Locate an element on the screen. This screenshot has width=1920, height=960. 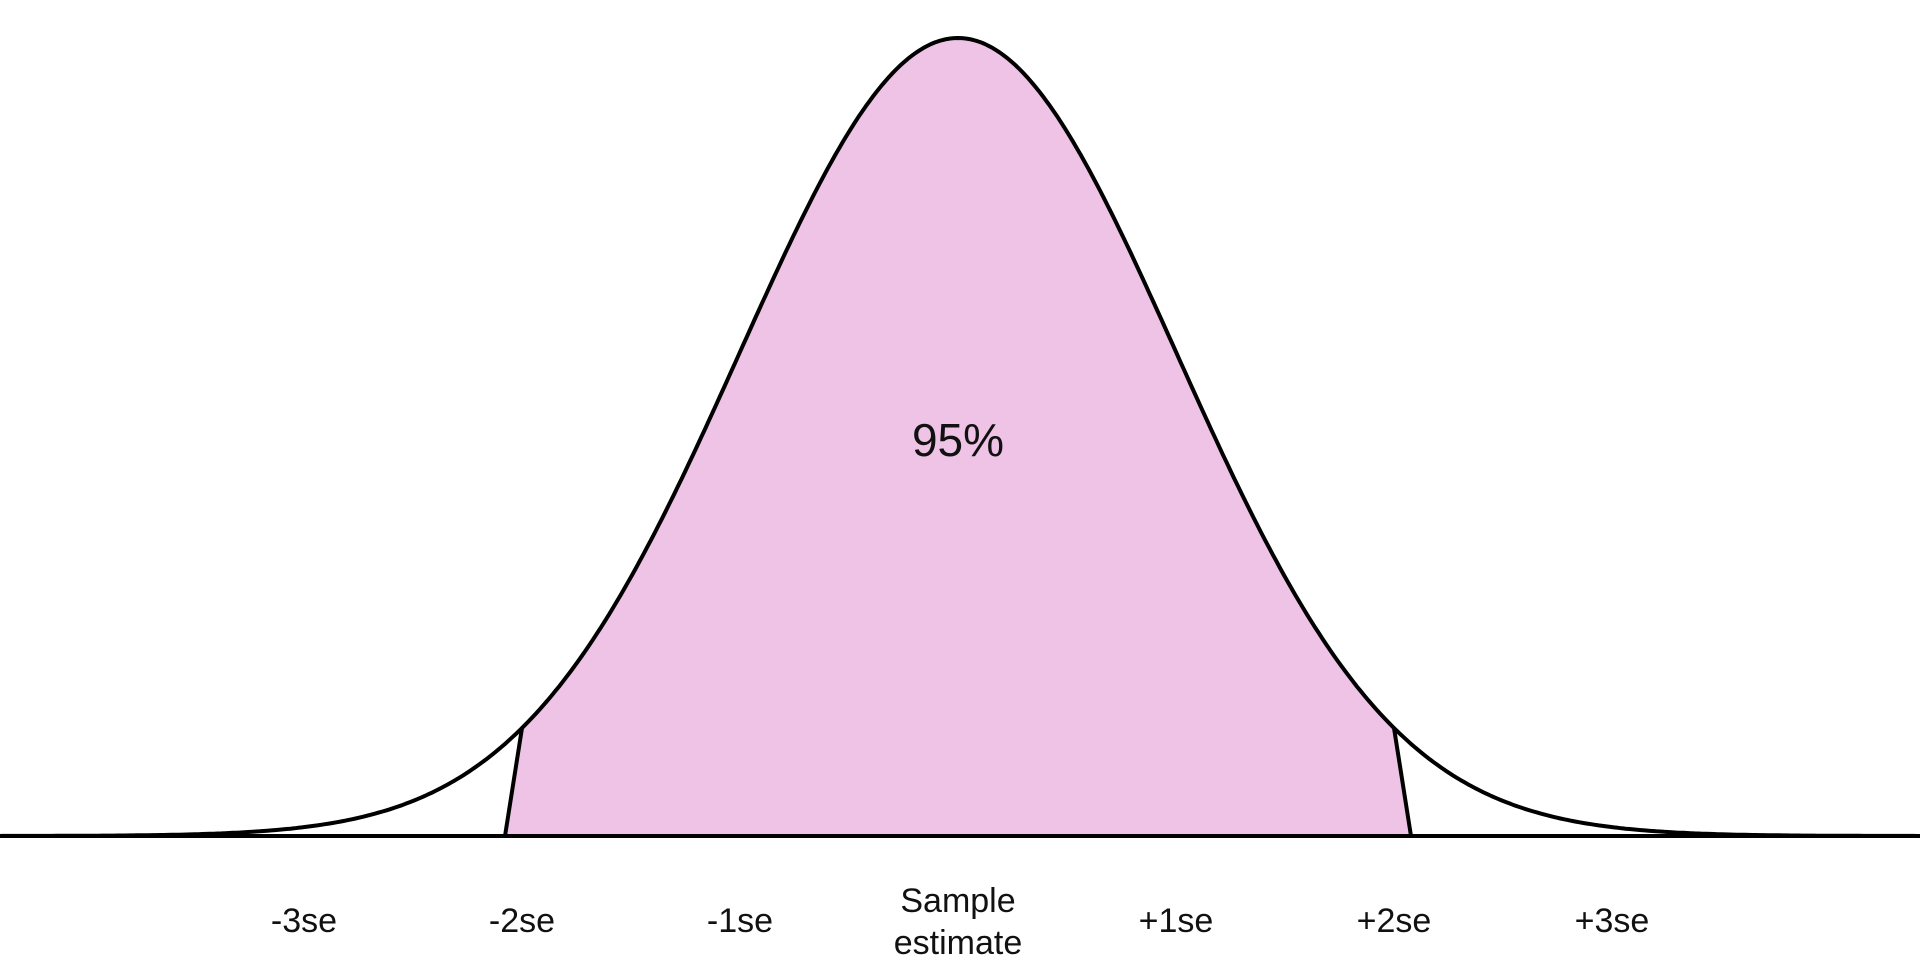
tick-label: +3se is located at coordinates (1612, 921).